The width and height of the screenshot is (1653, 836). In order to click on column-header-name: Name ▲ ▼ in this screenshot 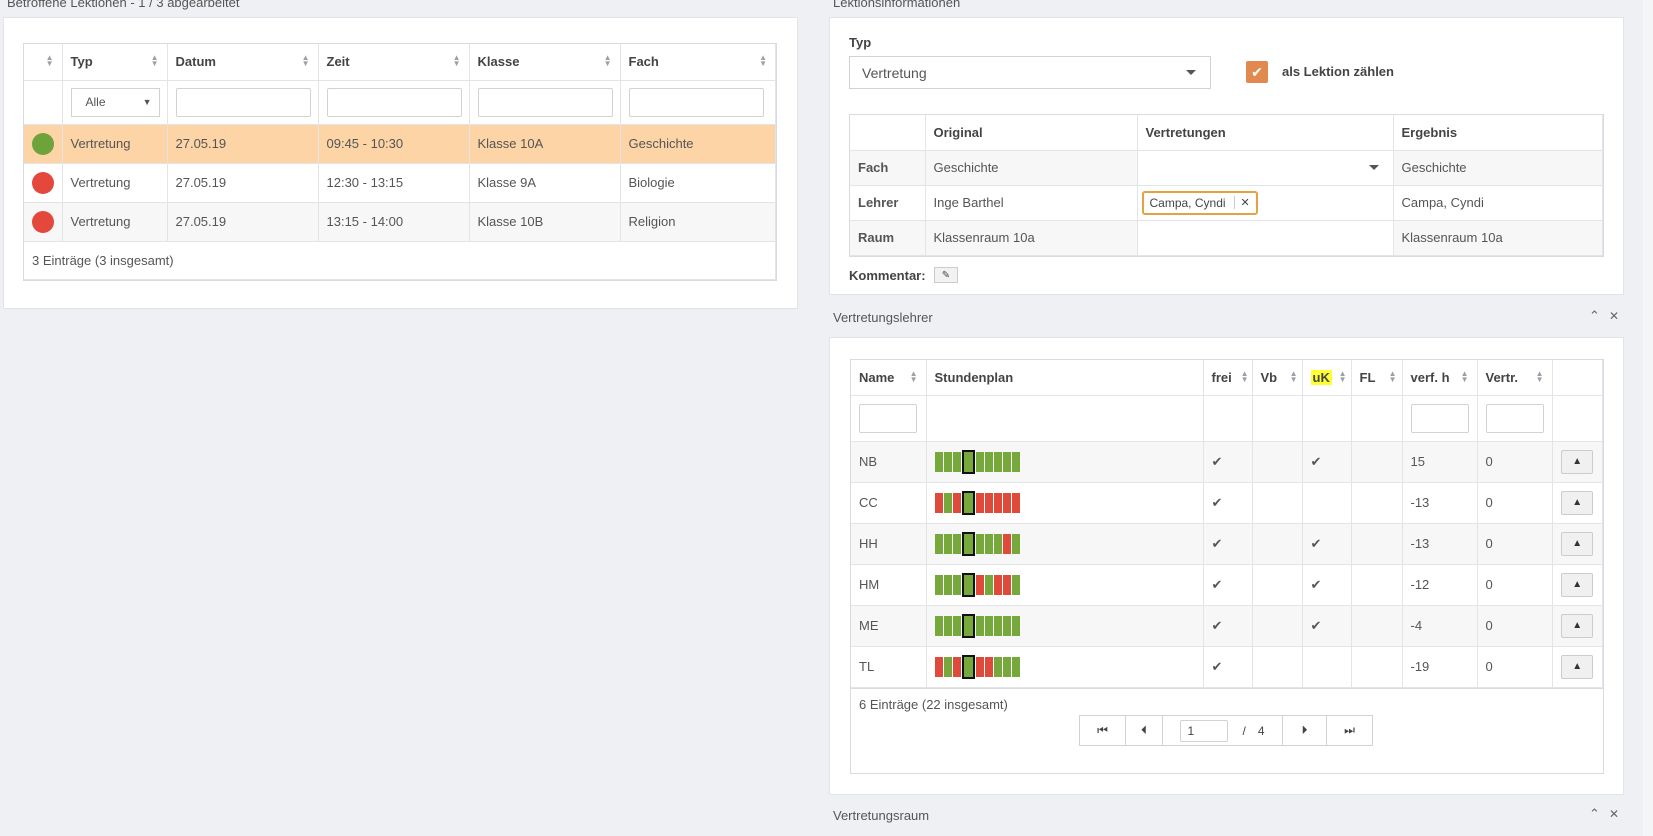, I will do `click(889, 378)`.